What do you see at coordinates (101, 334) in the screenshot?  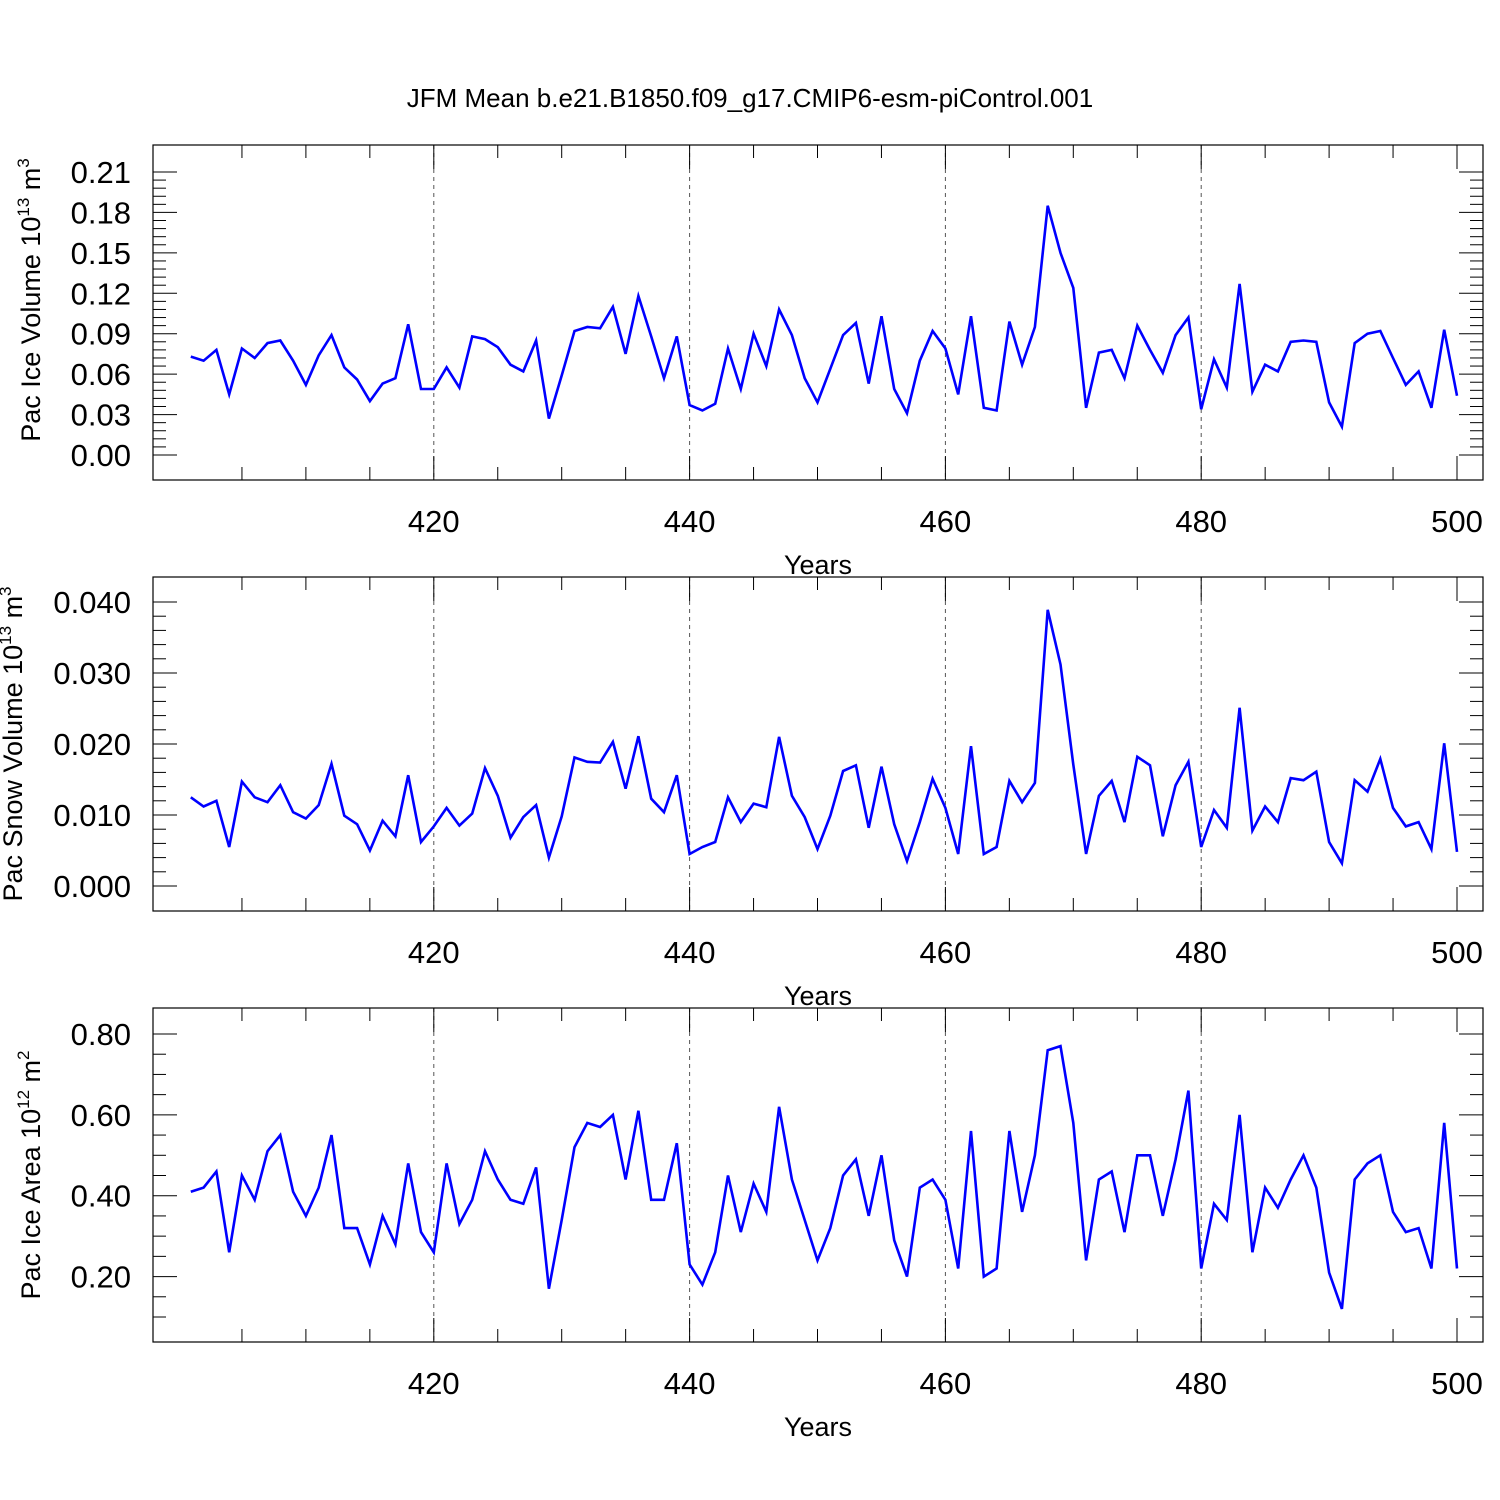 I see `y-tick-label: 0.09` at bounding box center [101, 334].